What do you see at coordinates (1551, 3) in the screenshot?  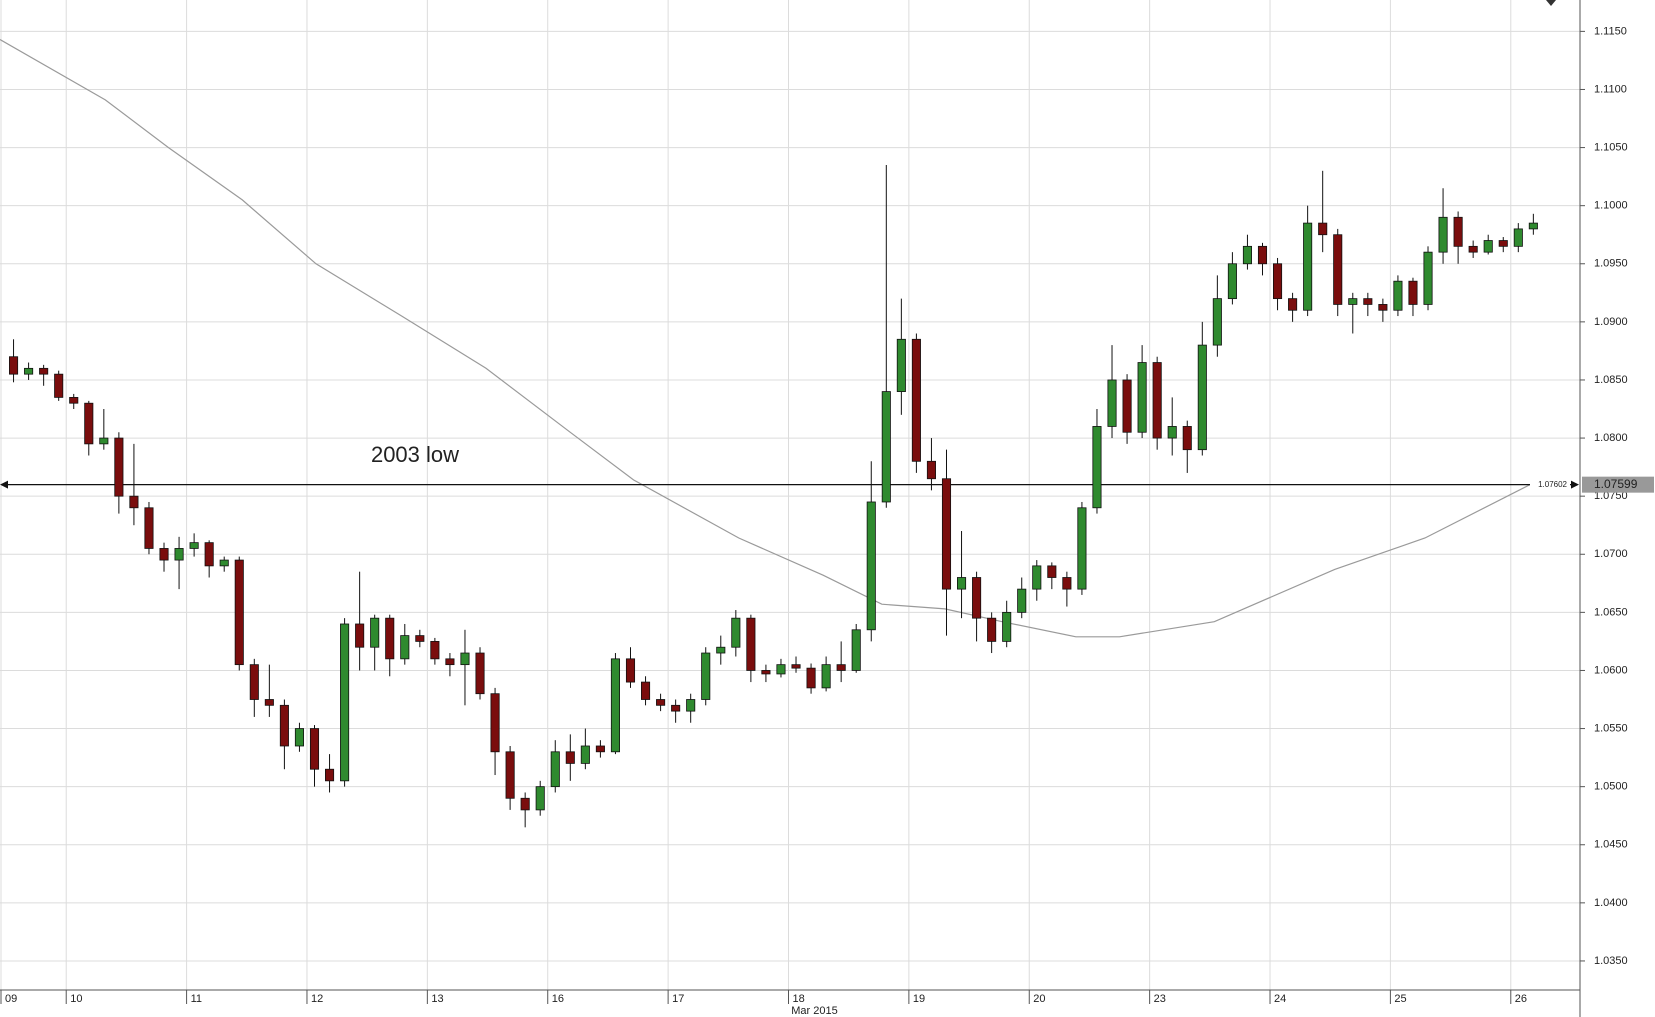 I see `scroll-marker` at bounding box center [1551, 3].